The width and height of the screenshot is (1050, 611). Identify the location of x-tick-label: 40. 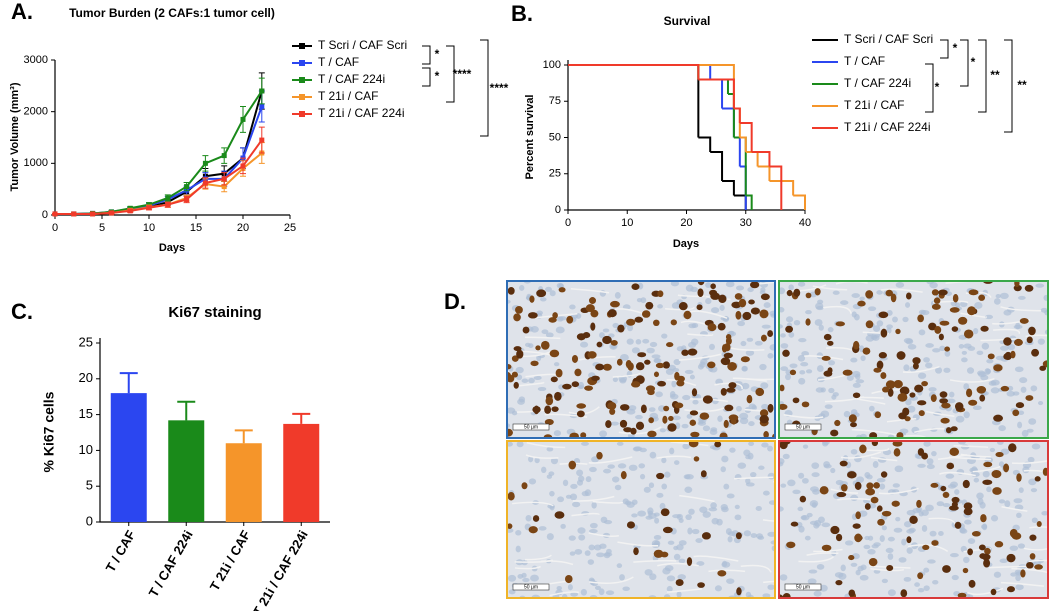
(805, 223).